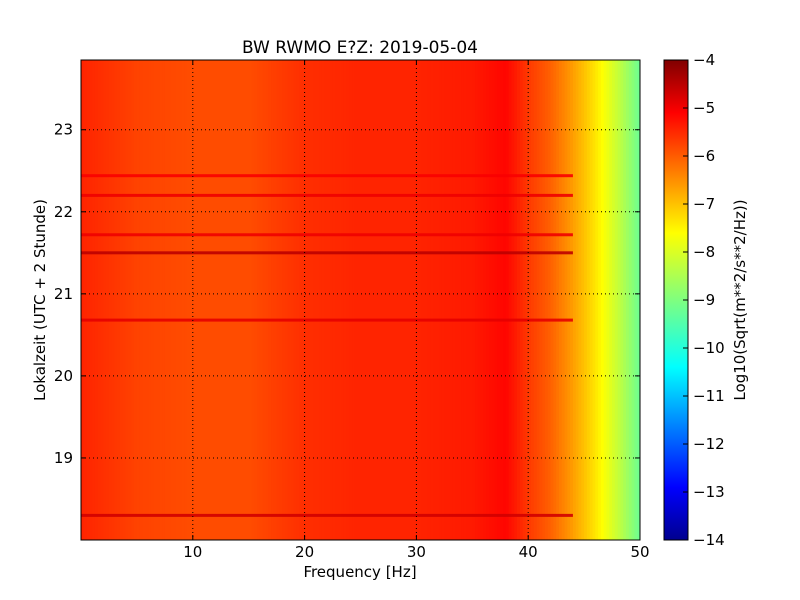 This screenshot has width=800, height=600. I want to click on y-tick-label: 20, so click(63, 376).